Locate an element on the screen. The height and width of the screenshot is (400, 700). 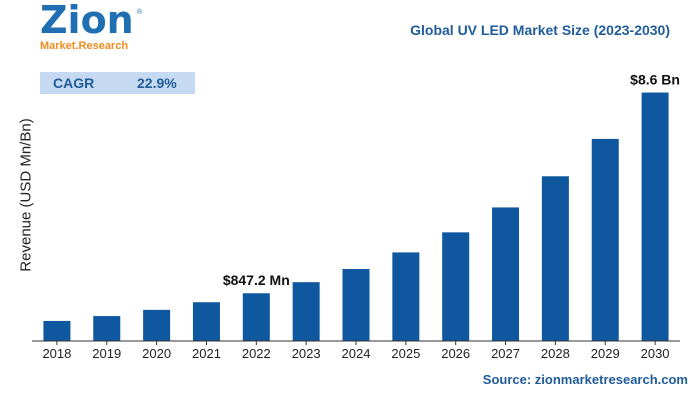
bar-2018 is located at coordinates (57, 330).